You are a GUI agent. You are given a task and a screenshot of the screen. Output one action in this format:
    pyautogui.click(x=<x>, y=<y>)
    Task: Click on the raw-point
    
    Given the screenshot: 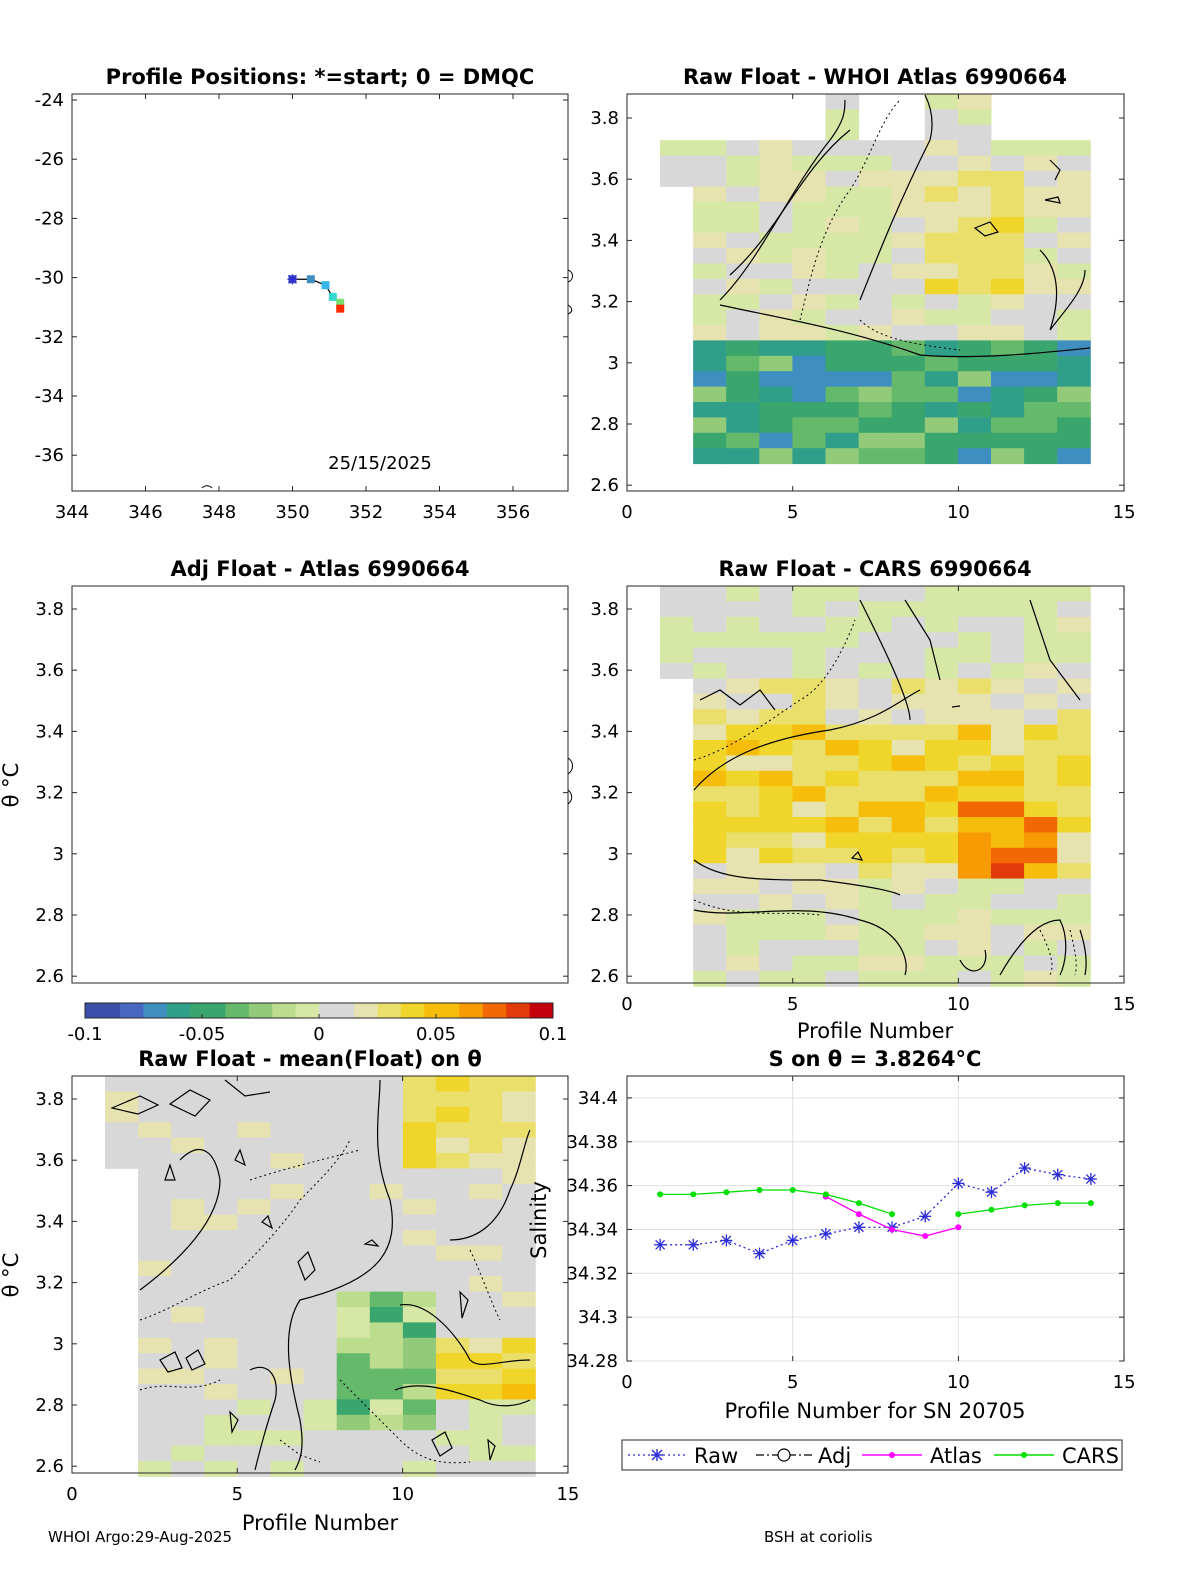 What is the action you would take?
    pyautogui.click(x=726, y=1240)
    